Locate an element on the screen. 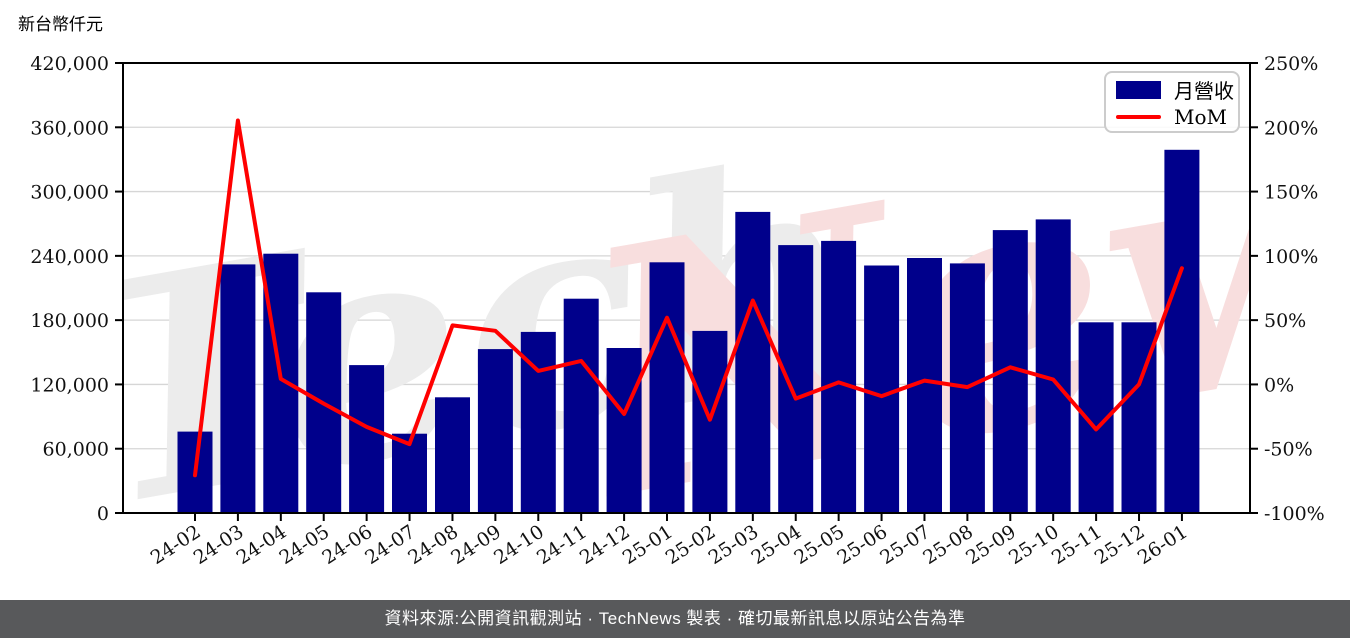 This screenshot has height=638, width=1350. right-axis-tick-label: 0% is located at coordinates (1279, 385).